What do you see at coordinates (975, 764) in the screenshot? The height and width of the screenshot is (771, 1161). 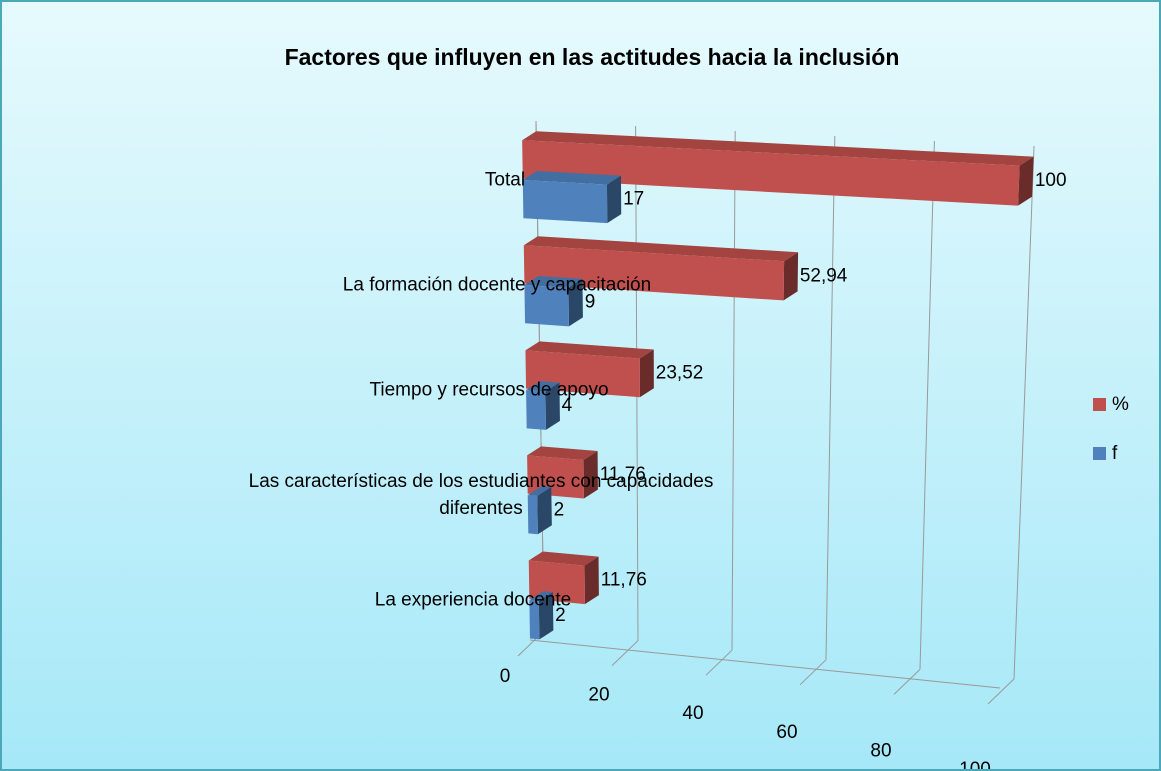 I see `x-tick-label: 100` at bounding box center [975, 764].